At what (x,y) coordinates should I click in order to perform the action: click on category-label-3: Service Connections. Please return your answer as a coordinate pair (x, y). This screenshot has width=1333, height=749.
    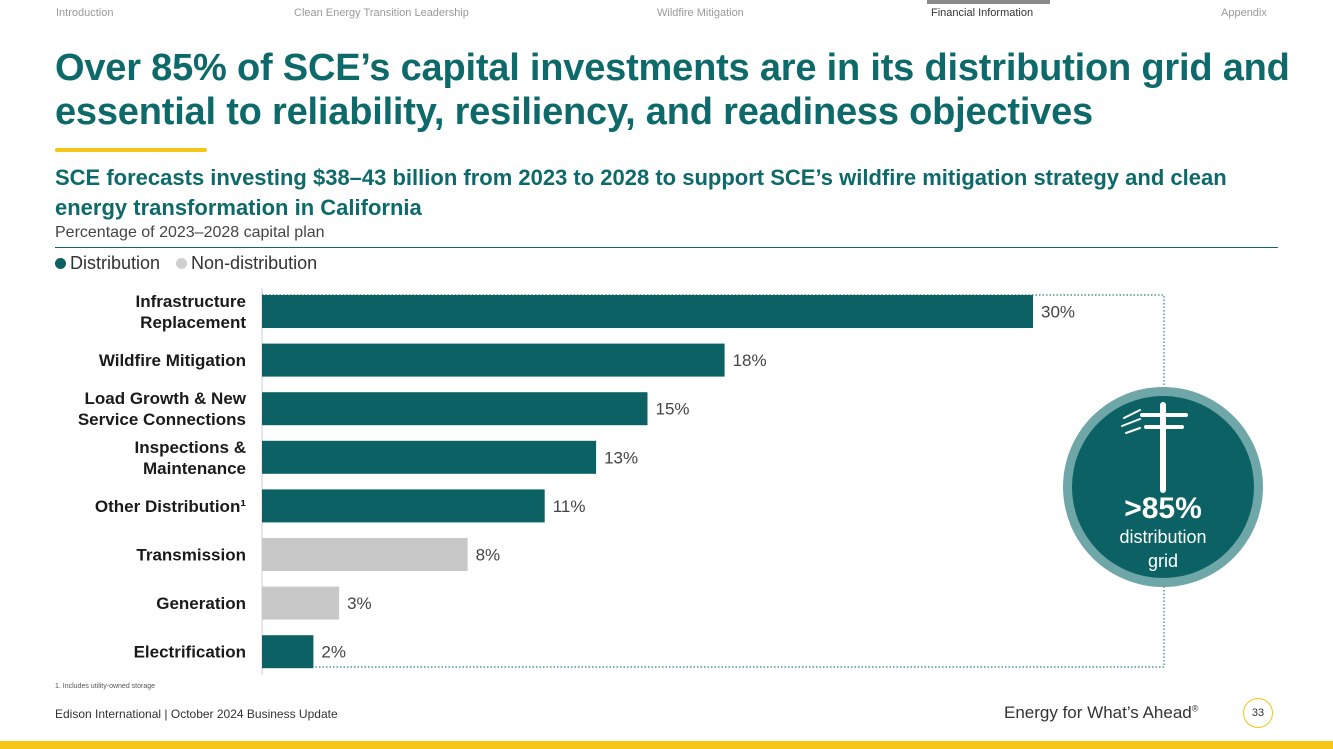
    Looking at the image, I should click on (162, 419).